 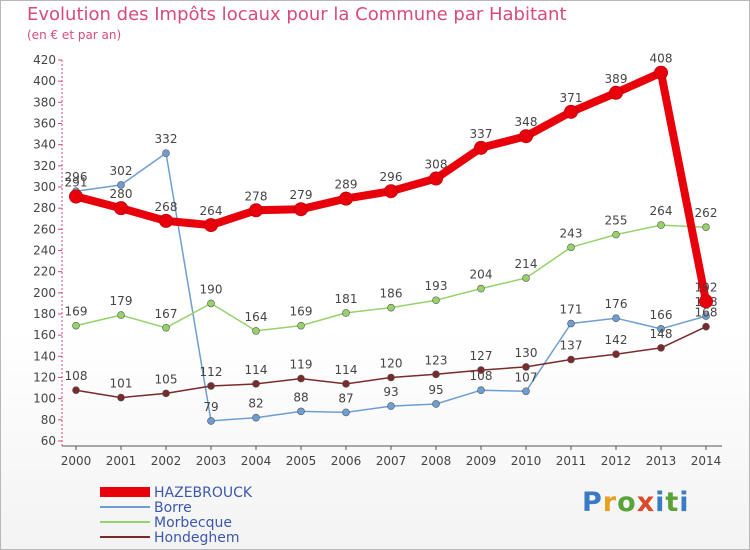 What do you see at coordinates (436, 461) in the screenshot?
I see `x-tick-label: 2008` at bounding box center [436, 461].